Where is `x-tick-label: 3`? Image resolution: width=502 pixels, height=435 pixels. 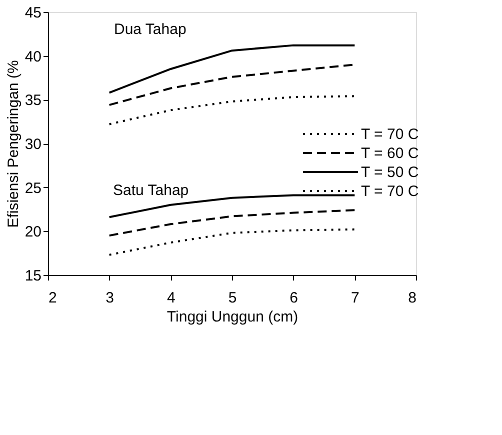 x-tick-label: 3 is located at coordinates (110, 298).